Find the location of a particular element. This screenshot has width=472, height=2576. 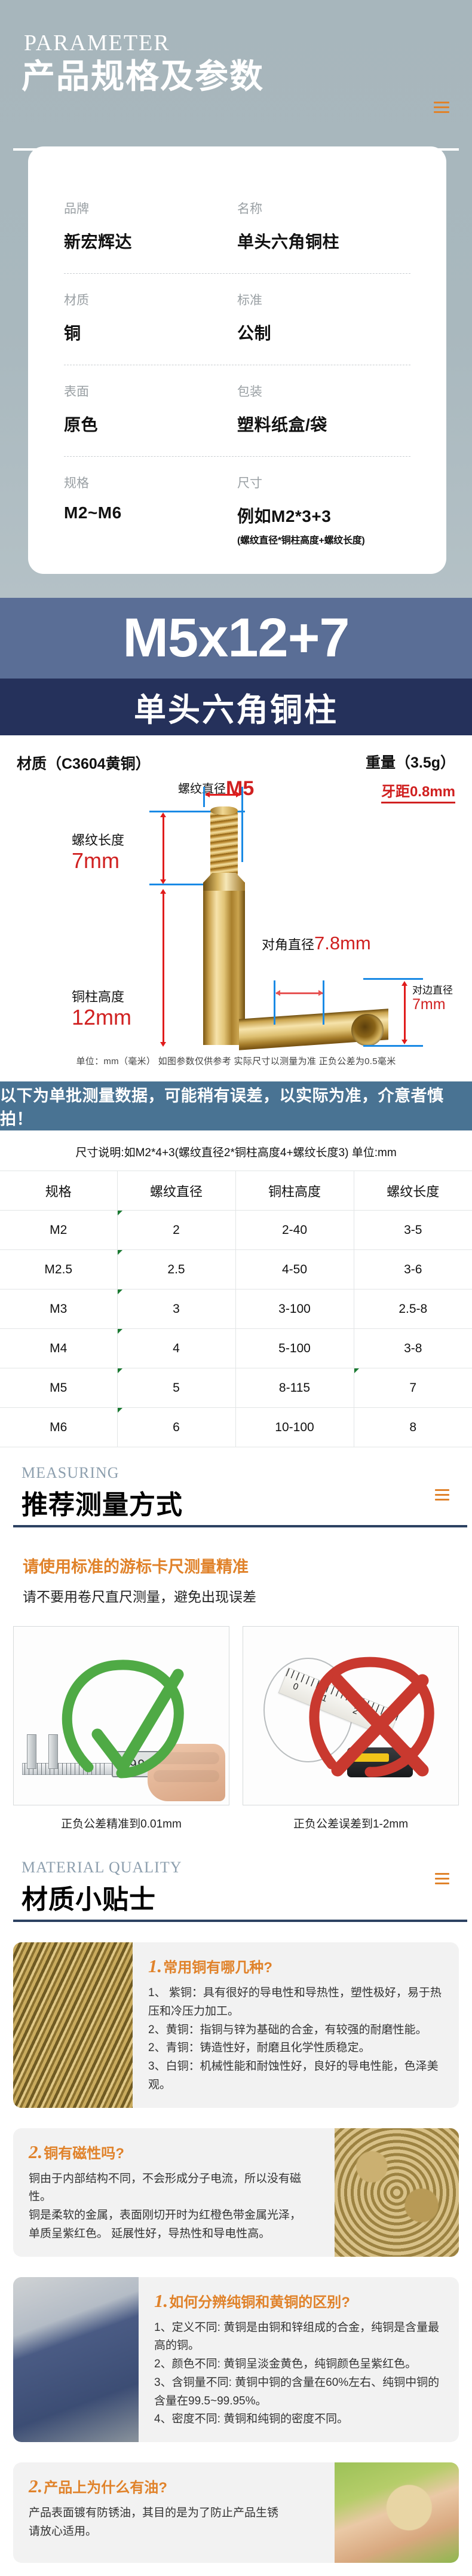

measuring-title: 推荐测量方式 is located at coordinates (102, 1505).